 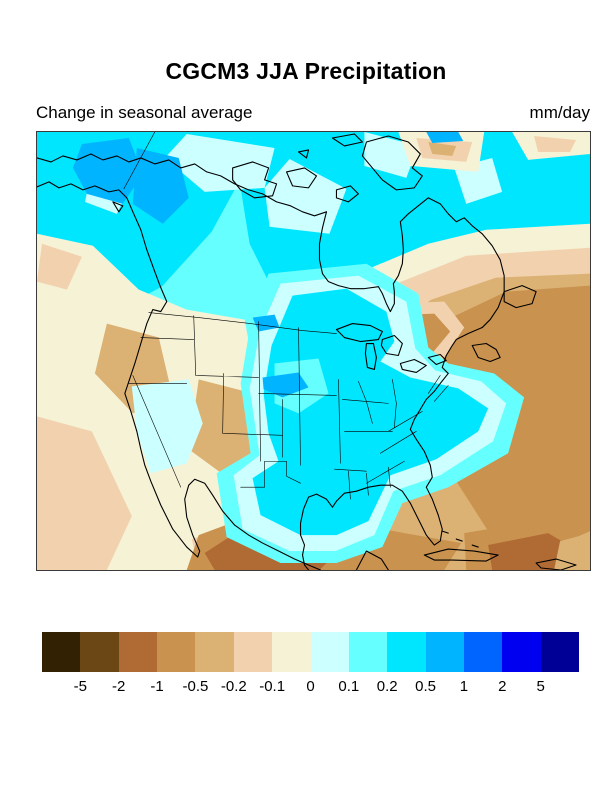 What do you see at coordinates (486, 352) in the screenshot?
I see `nova-scotia-outline` at bounding box center [486, 352].